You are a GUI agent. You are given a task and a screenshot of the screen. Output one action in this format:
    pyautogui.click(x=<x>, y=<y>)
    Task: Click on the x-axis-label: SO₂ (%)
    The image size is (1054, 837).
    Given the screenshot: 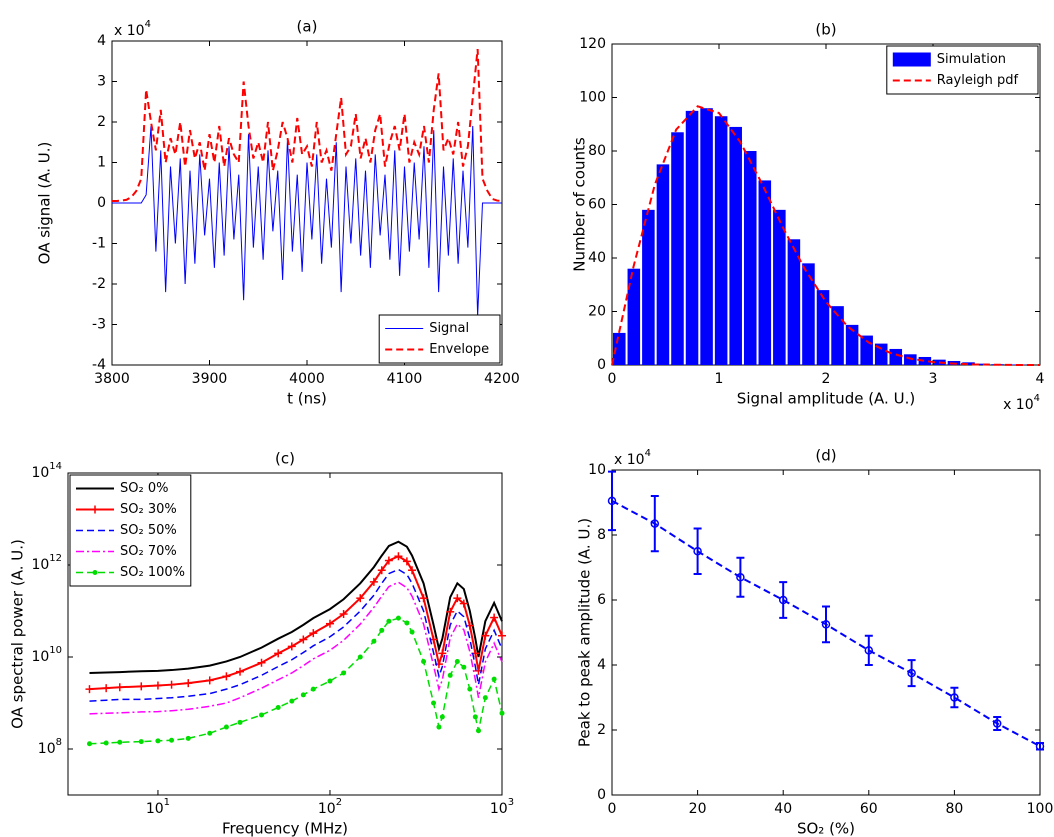 What is the action you would take?
    pyautogui.click(x=826, y=828)
    